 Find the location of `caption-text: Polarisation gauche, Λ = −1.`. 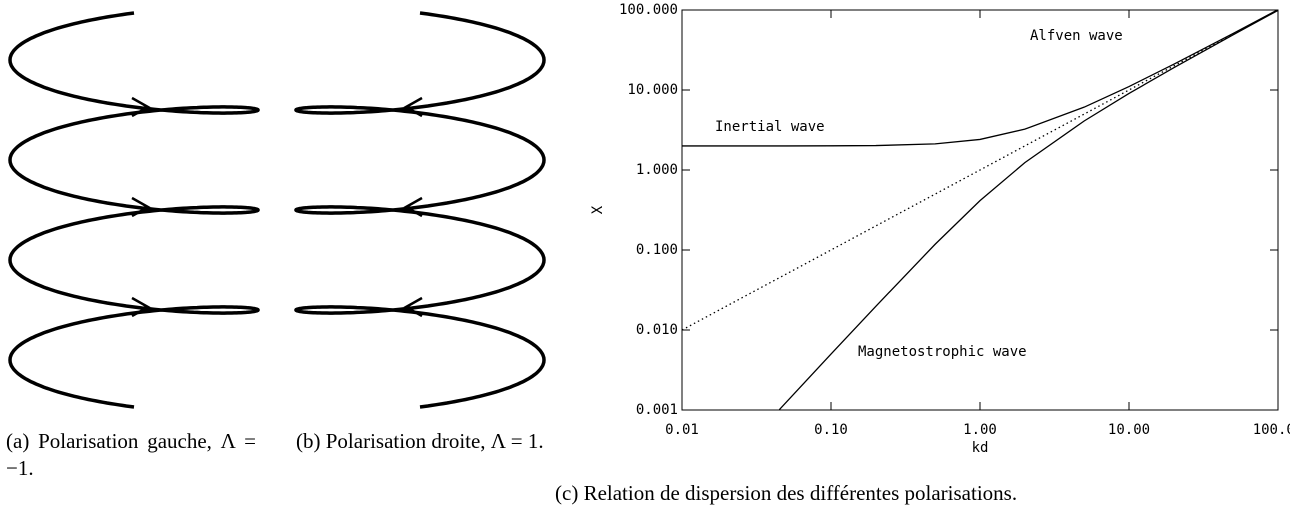

caption-text: Polarisation gauche, Λ = −1. is located at coordinates (131, 454).